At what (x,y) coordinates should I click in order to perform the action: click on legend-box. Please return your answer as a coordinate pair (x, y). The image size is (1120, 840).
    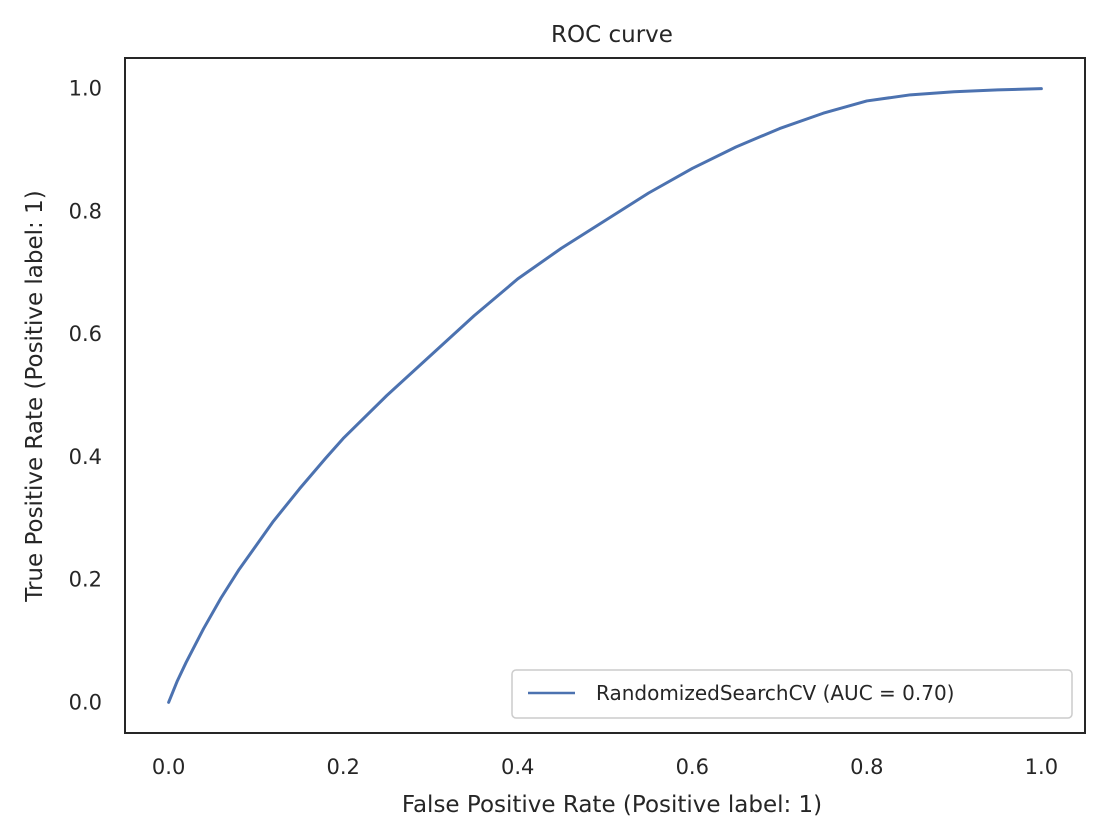
    Looking at the image, I should click on (792, 694).